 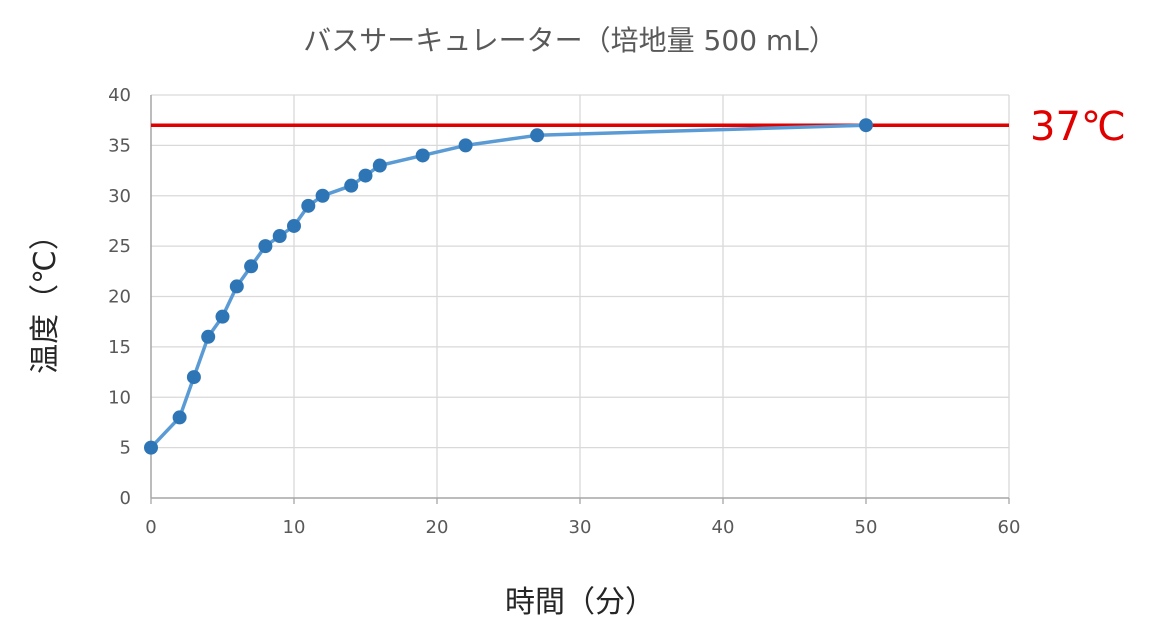 What do you see at coordinates (1009, 527) in the screenshot?
I see `x-tick-label: 60` at bounding box center [1009, 527].